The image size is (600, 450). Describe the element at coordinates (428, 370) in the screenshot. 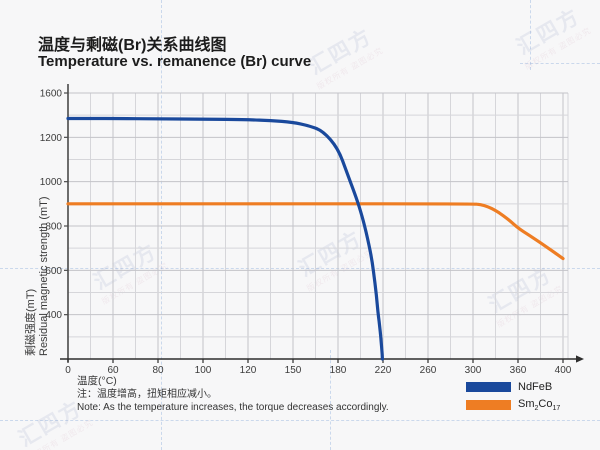

I see `svg-text: 260` at that location.